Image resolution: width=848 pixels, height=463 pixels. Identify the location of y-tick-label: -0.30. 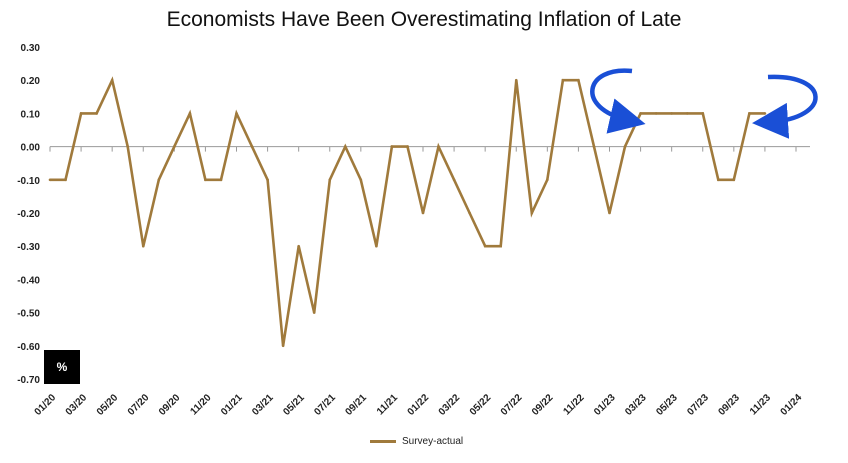
(28, 247).